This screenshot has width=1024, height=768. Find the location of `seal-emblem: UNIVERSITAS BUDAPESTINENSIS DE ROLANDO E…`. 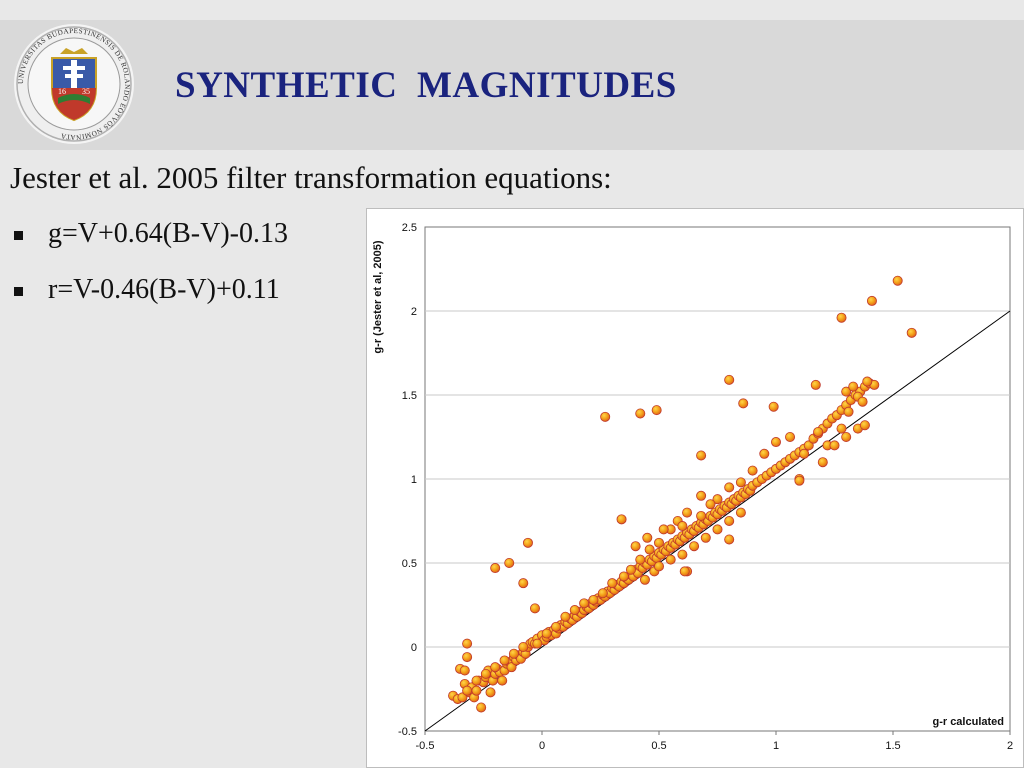

seal-emblem: UNIVERSITAS BUDAPESTINENSIS DE ROLANDO E… is located at coordinates (74, 84).